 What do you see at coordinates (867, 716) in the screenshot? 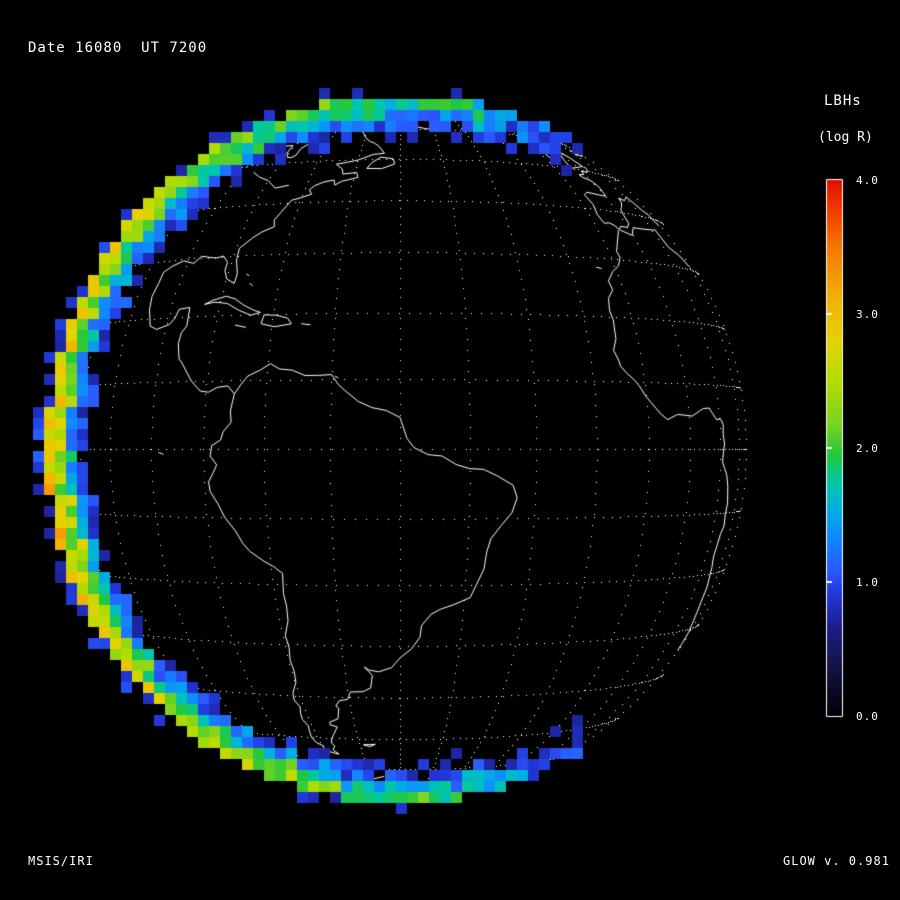
I see `colorbar-tick-label-0: 0.0` at bounding box center [867, 716].